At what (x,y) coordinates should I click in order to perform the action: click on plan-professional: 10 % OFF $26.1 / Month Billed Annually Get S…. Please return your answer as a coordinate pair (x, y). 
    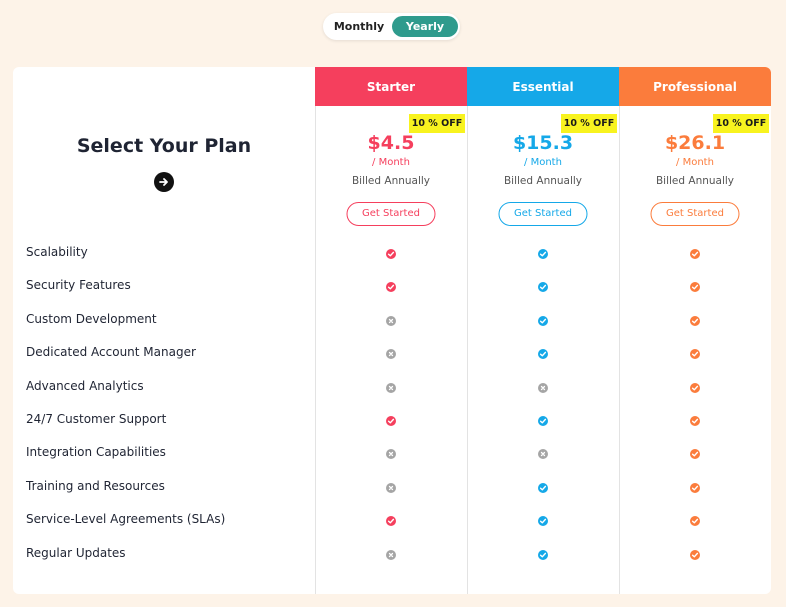
    Looking at the image, I should click on (695, 176).